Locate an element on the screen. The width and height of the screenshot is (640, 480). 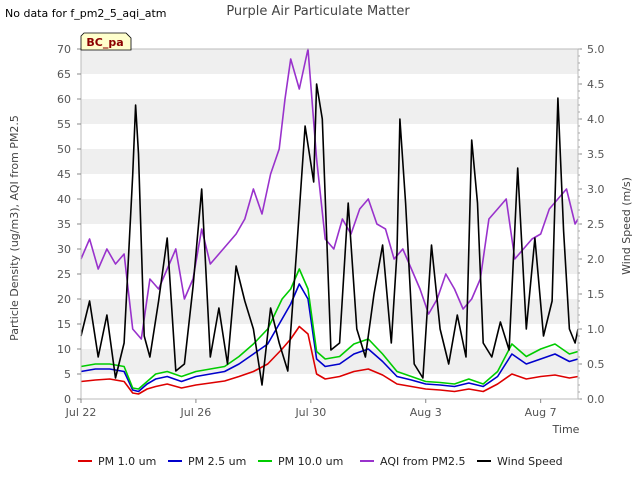
x-tick-label: Jul 26 is located at coordinates (196, 412).